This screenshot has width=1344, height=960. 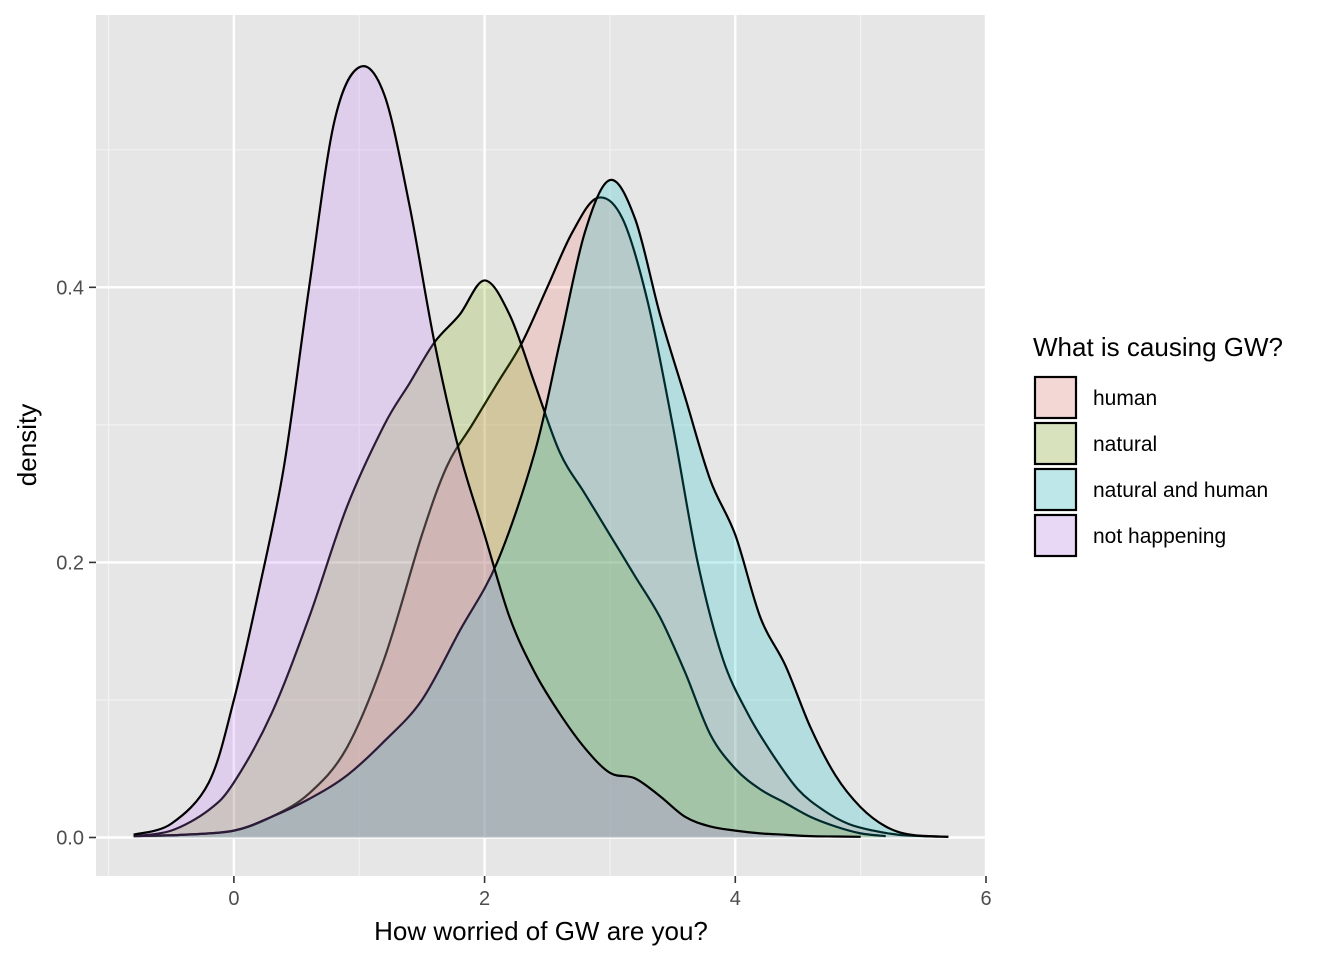 What do you see at coordinates (484, 899) in the screenshot?
I see `x-tick-label: 2` at bounding box center [484, 899].